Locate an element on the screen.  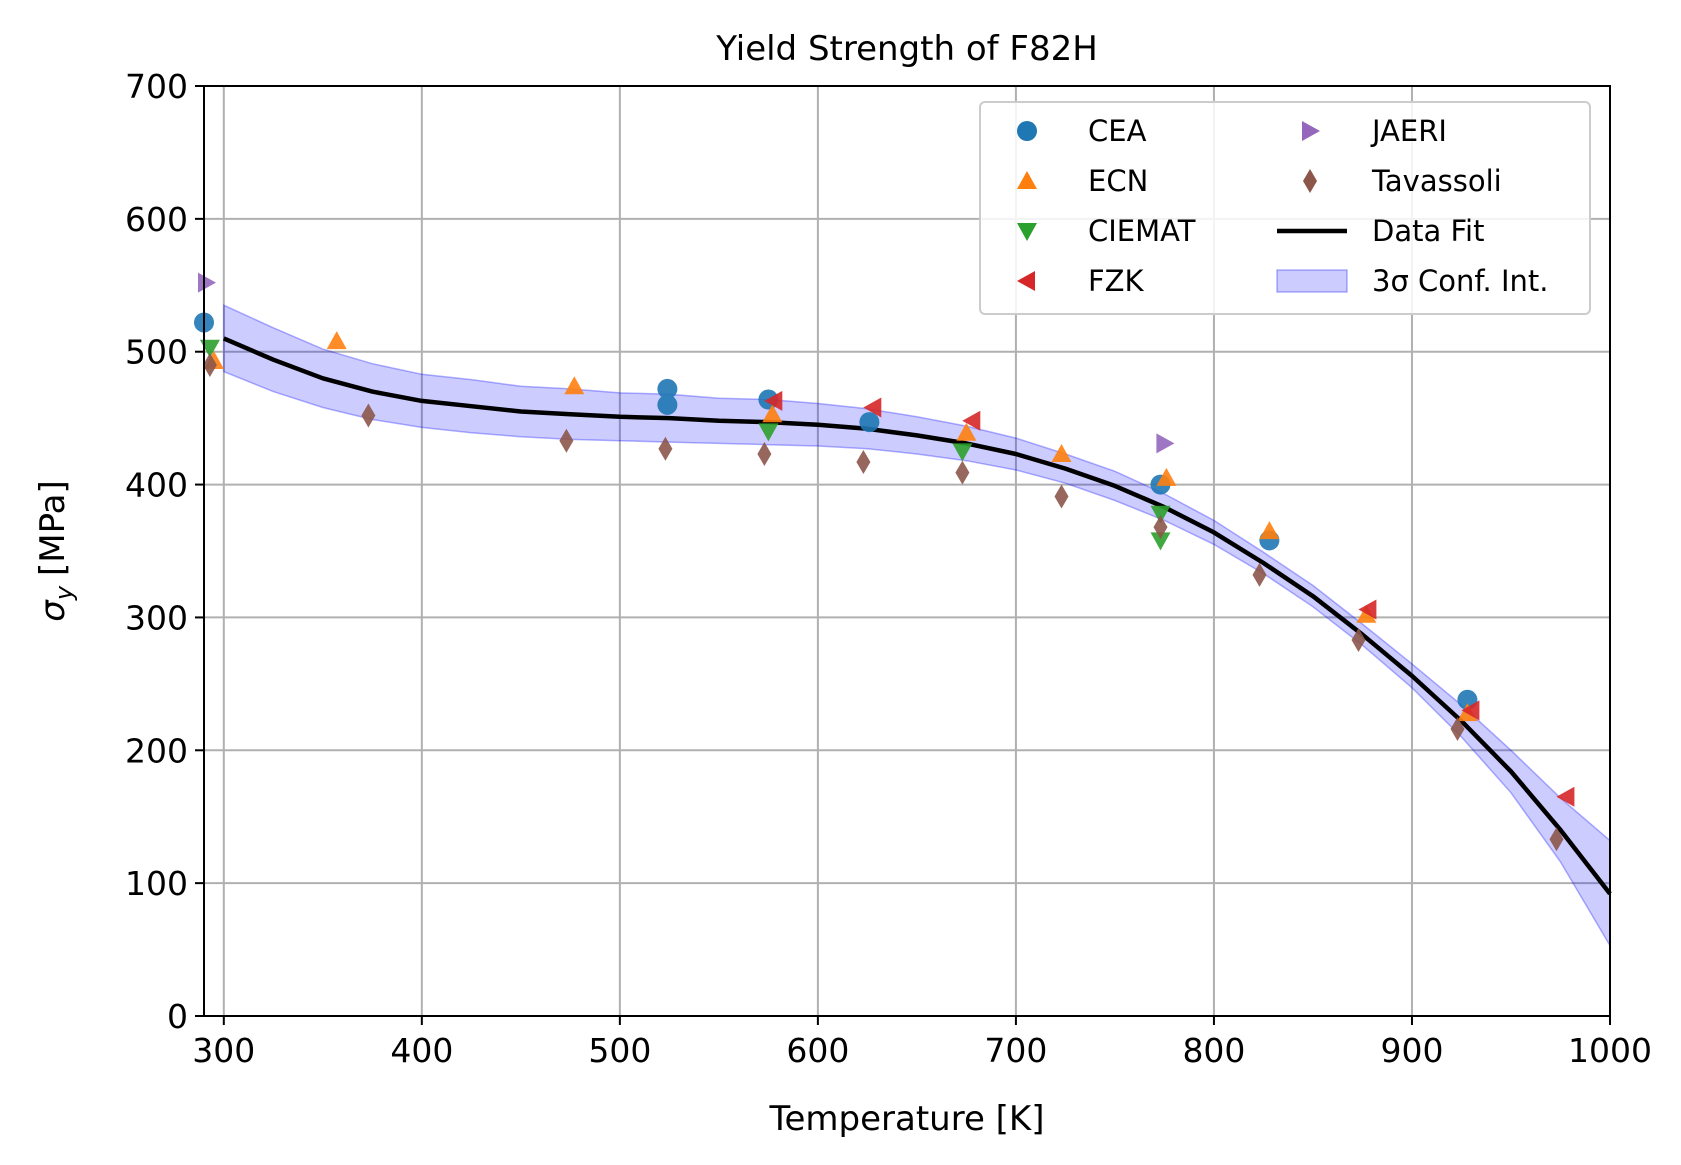
y-tick-label: 0 is located at coordinates (177, 1016).